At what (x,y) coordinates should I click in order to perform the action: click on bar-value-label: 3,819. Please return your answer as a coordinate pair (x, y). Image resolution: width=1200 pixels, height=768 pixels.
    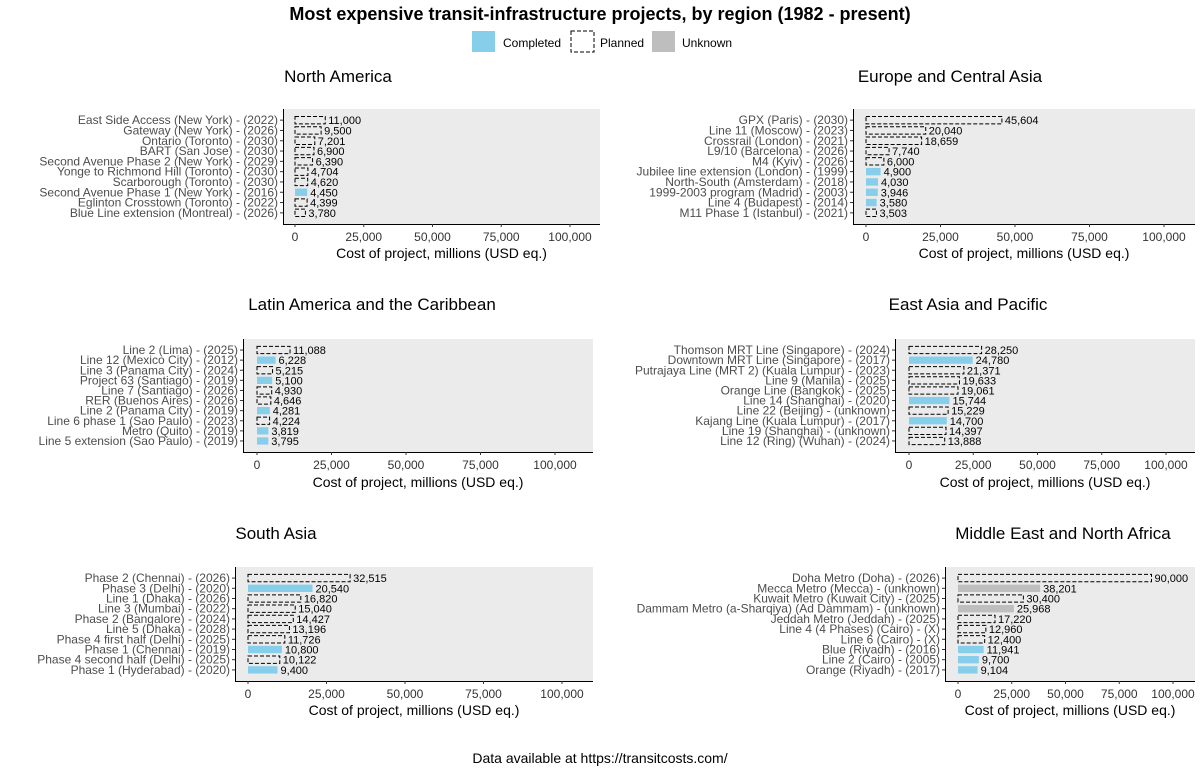
    Looking at the image, I should click on (285, 432).